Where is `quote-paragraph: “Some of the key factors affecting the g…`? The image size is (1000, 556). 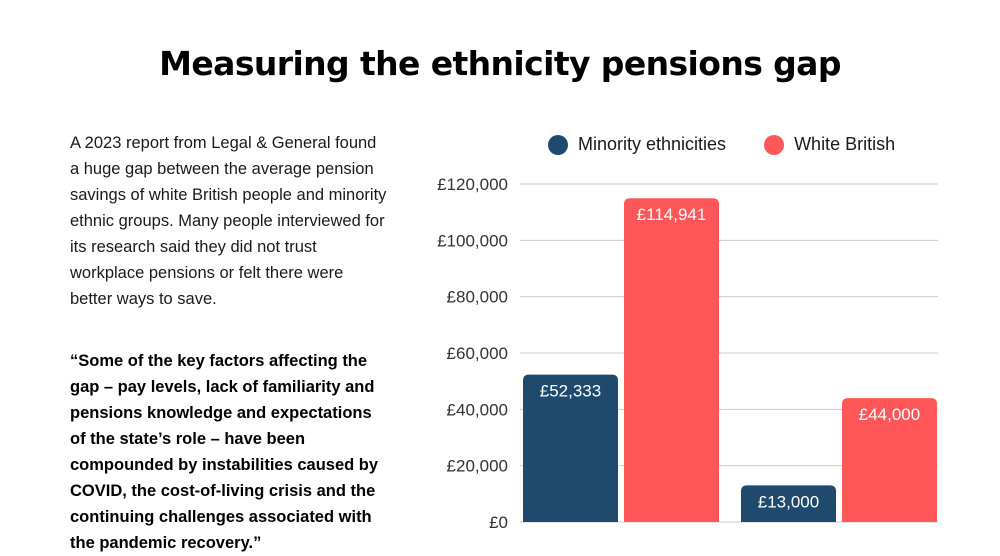
quote-paragraph: “Some of the key factors affecting the g… is located at coordinates (224, 452).